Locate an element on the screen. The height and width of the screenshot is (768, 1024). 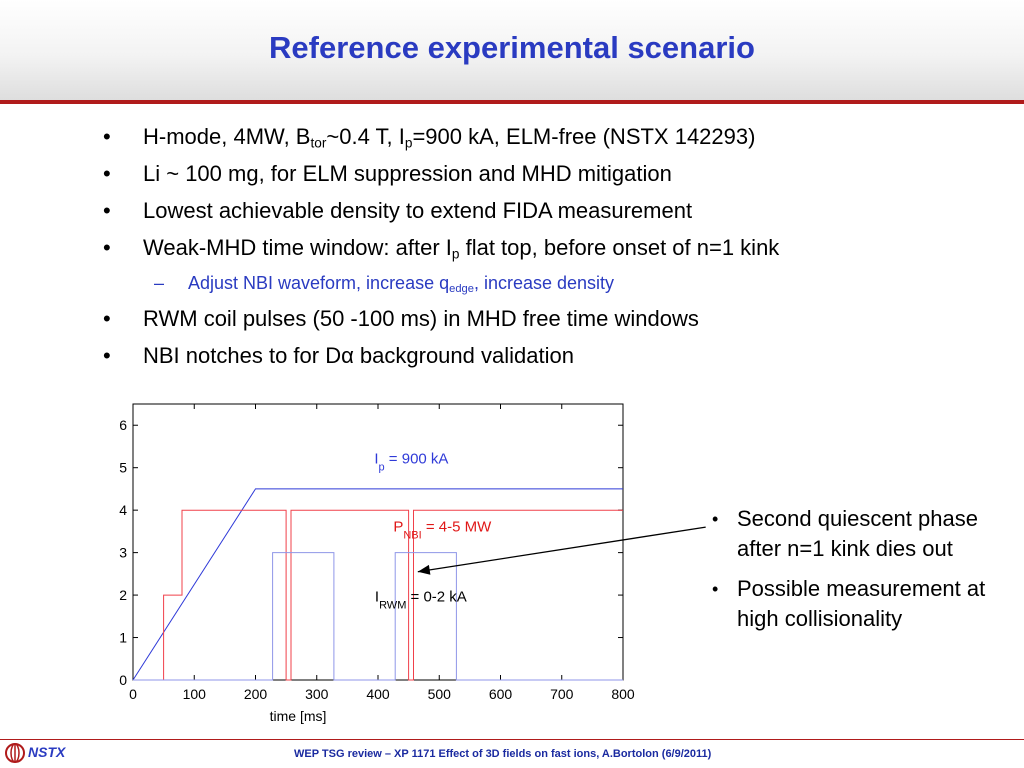
annotation-nbi: PNBI = 4-5 MW is located at coordinates (442, 529).